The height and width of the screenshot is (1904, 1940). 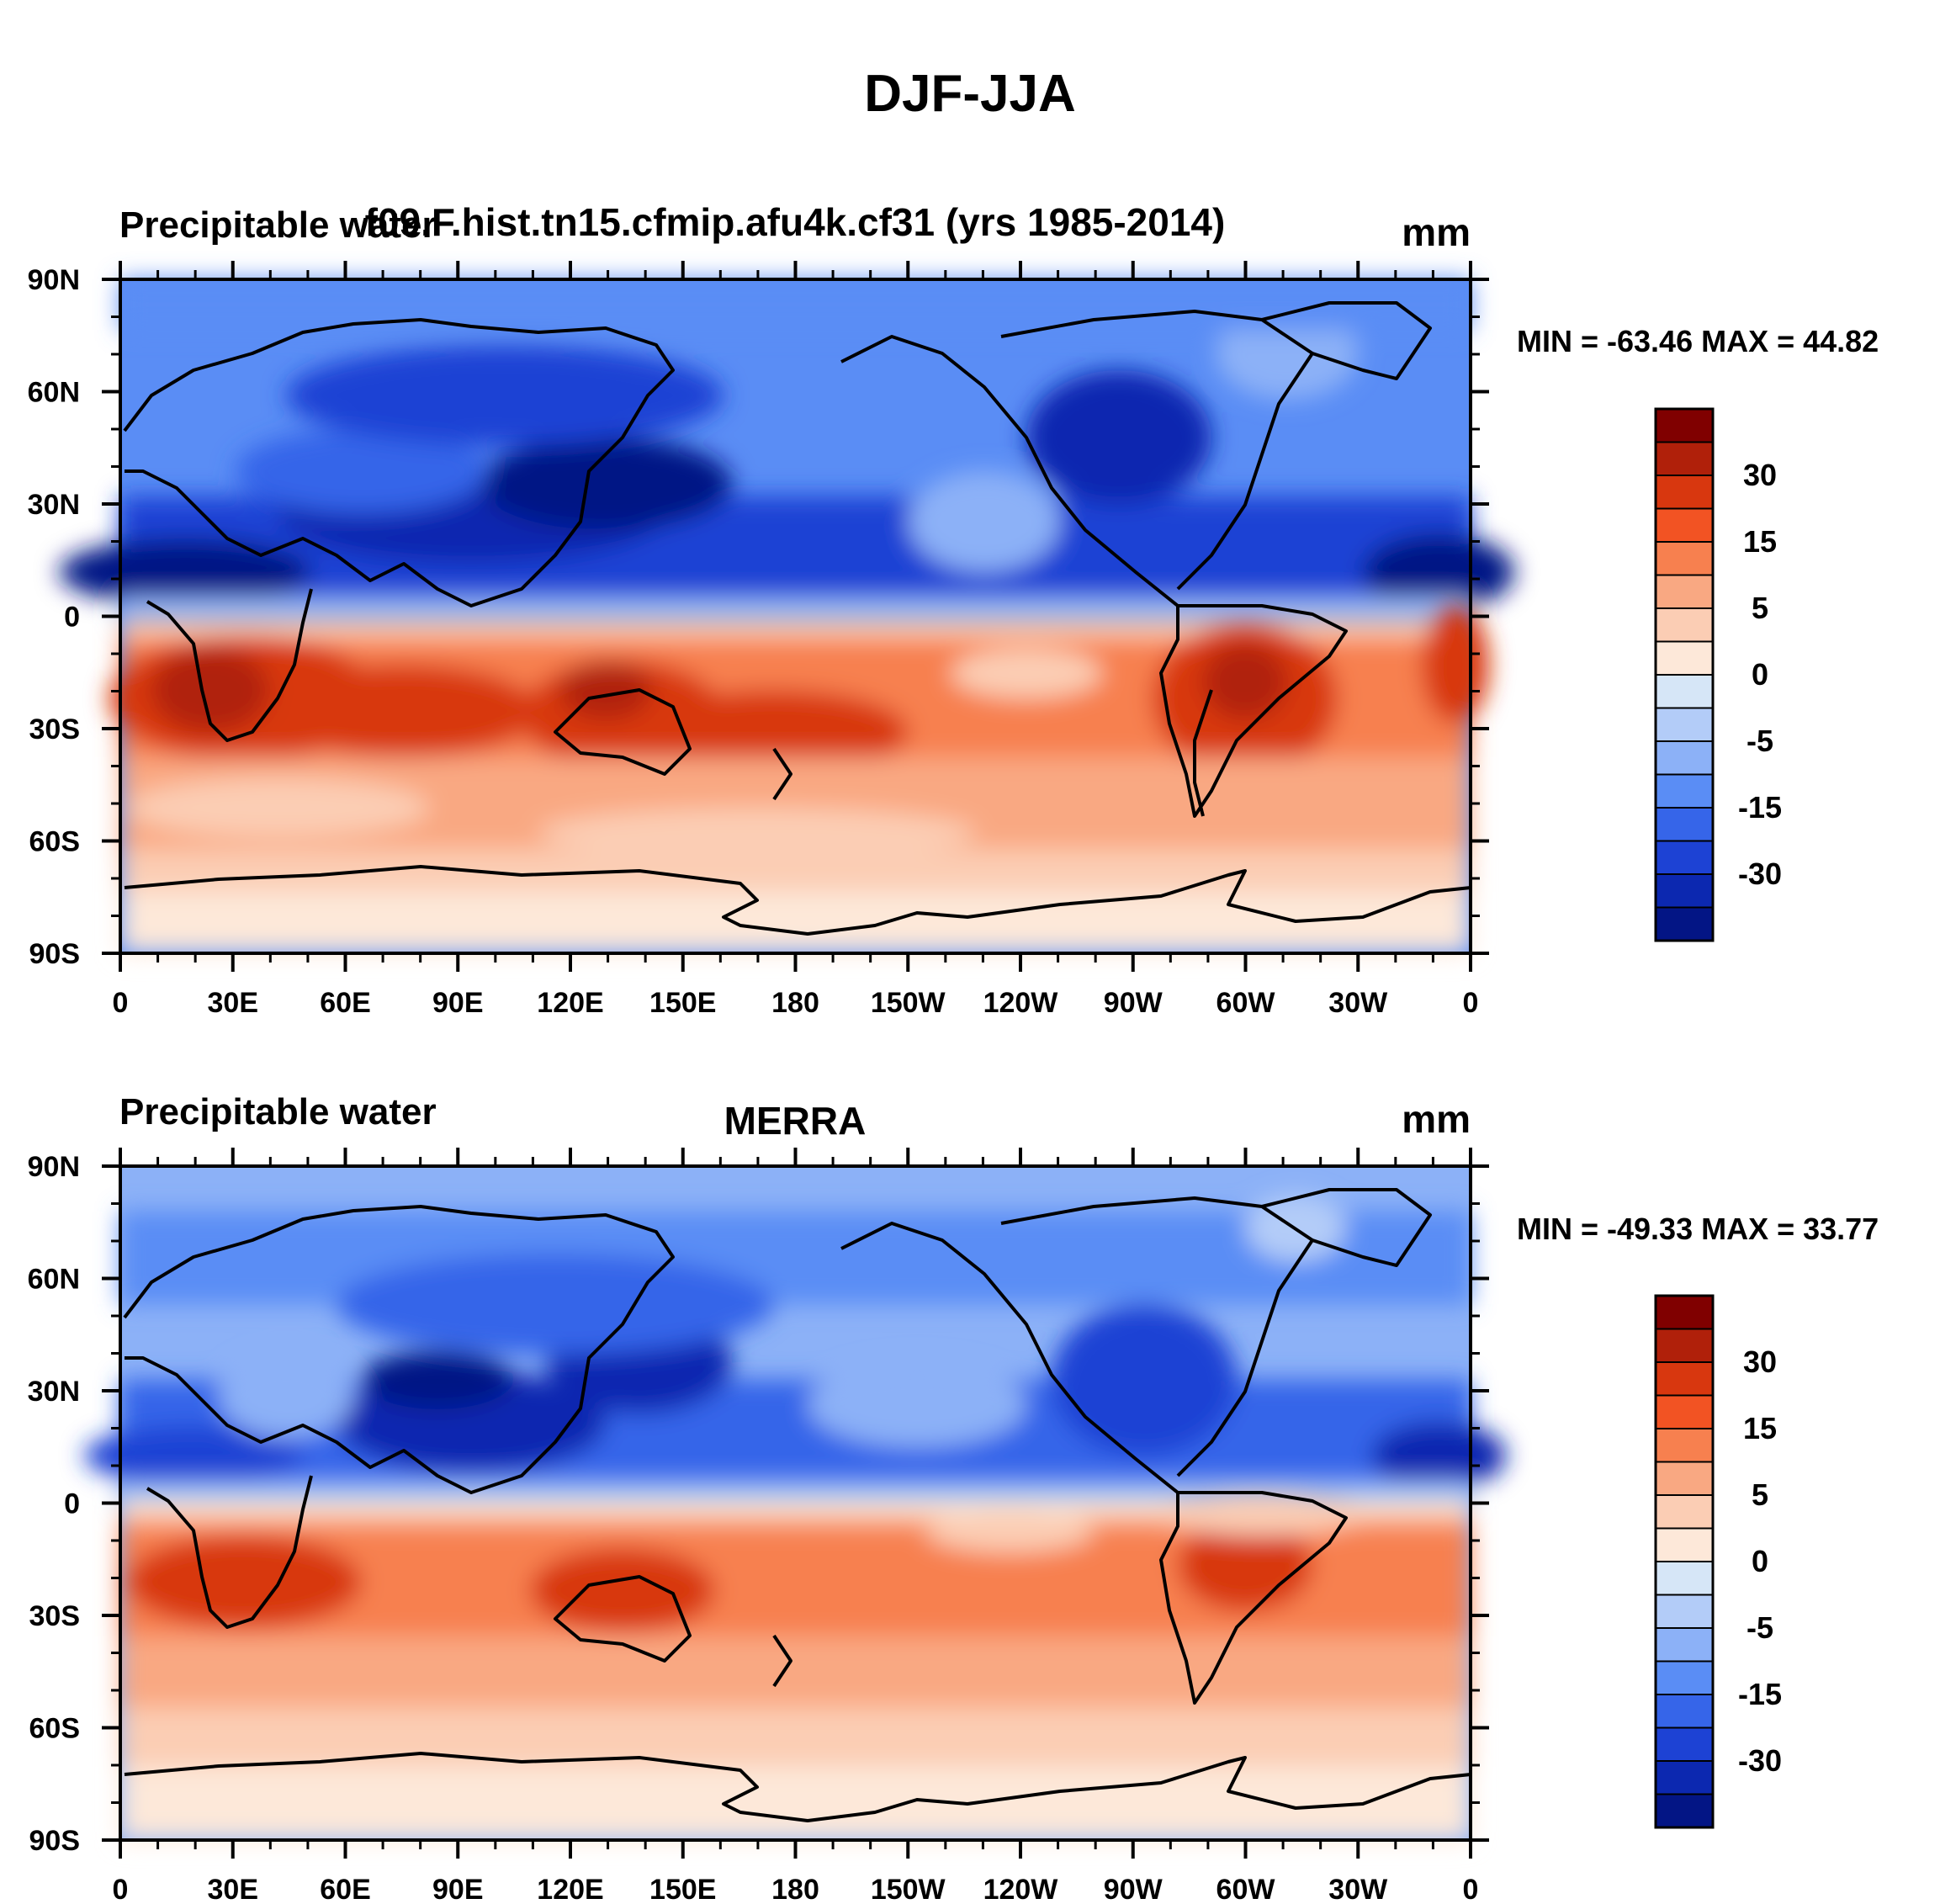 I want to click on panel-merra-variable: Precipitable water, so click(x=278, y=1111).